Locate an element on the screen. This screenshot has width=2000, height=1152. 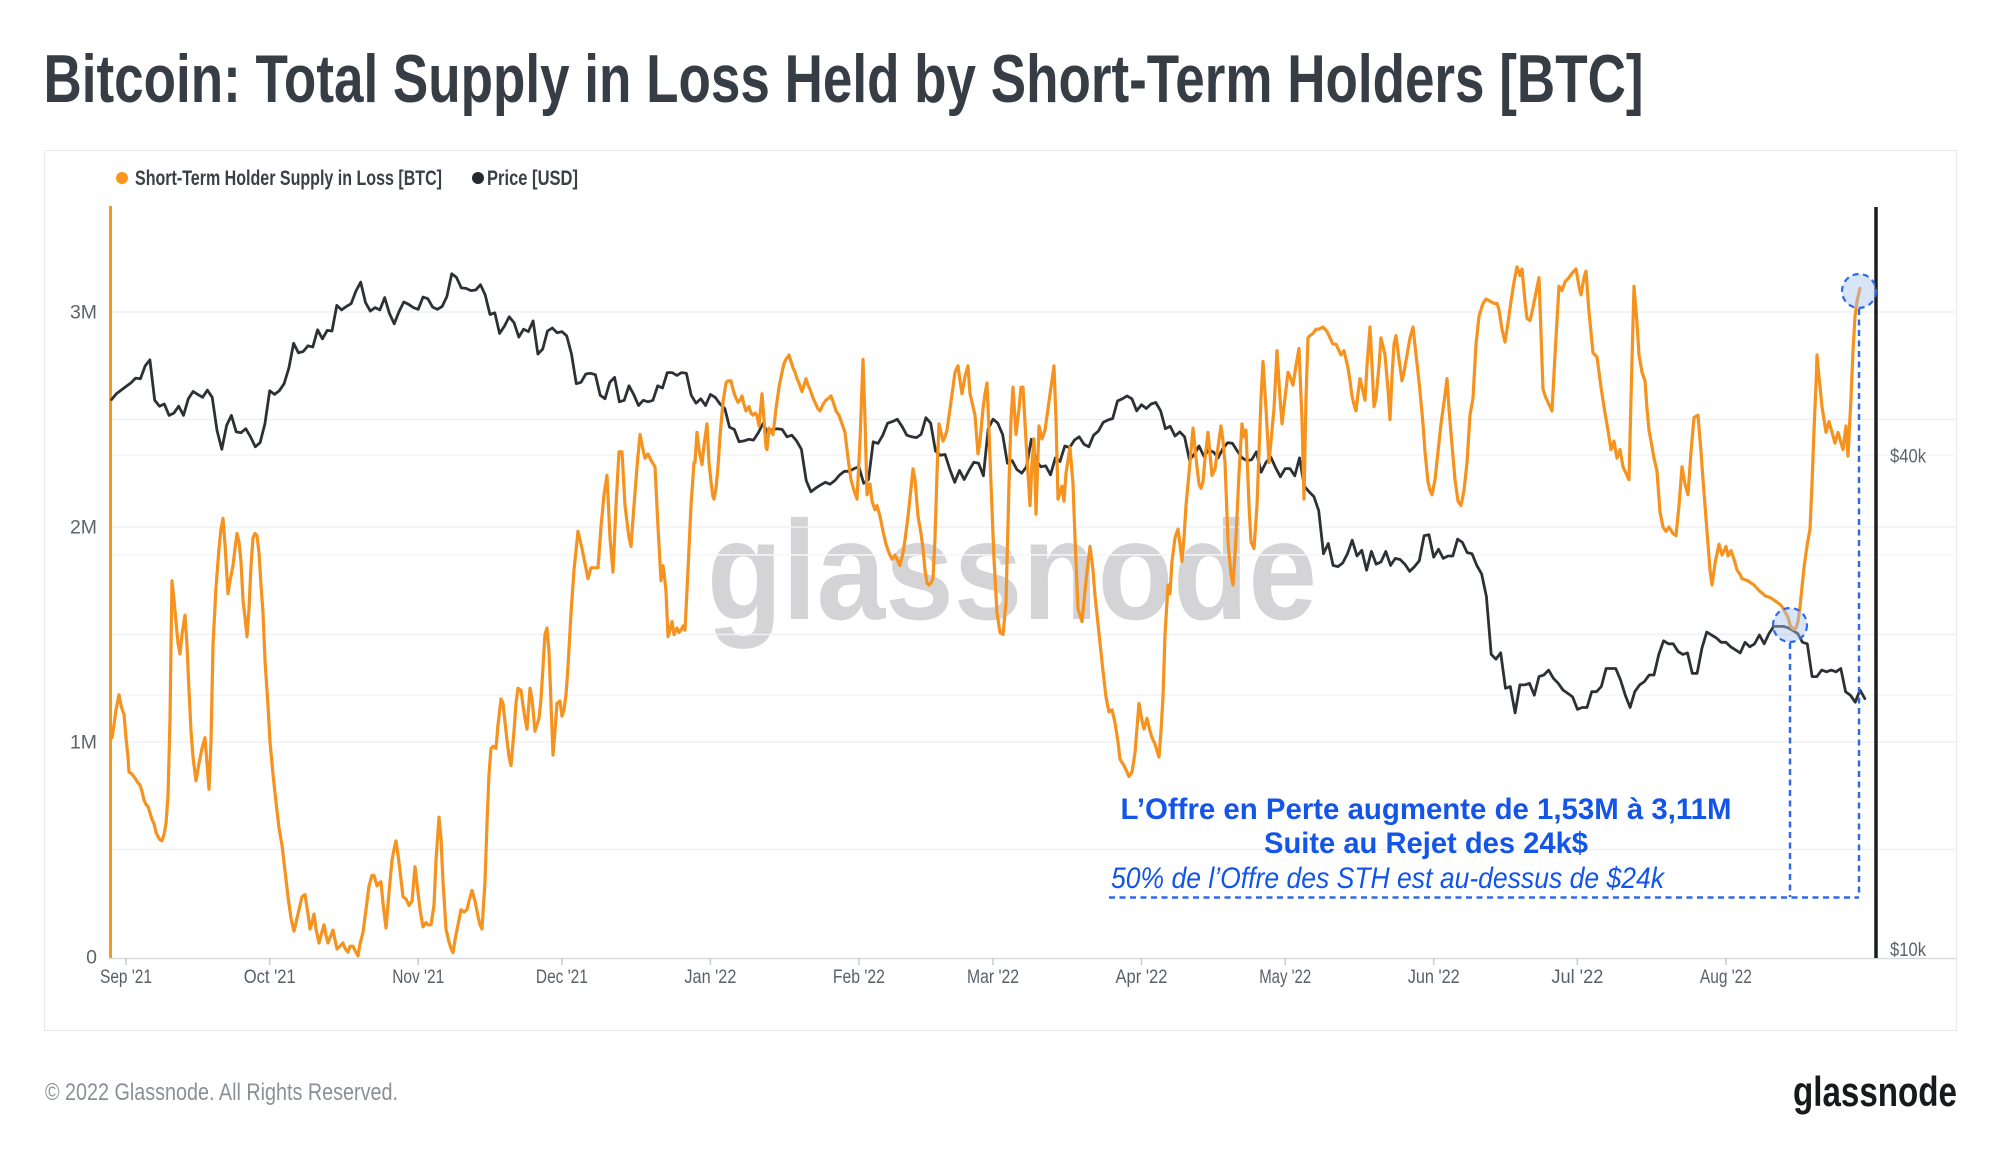
svg-text: Feb '22 is located at coordinates (859, 977).